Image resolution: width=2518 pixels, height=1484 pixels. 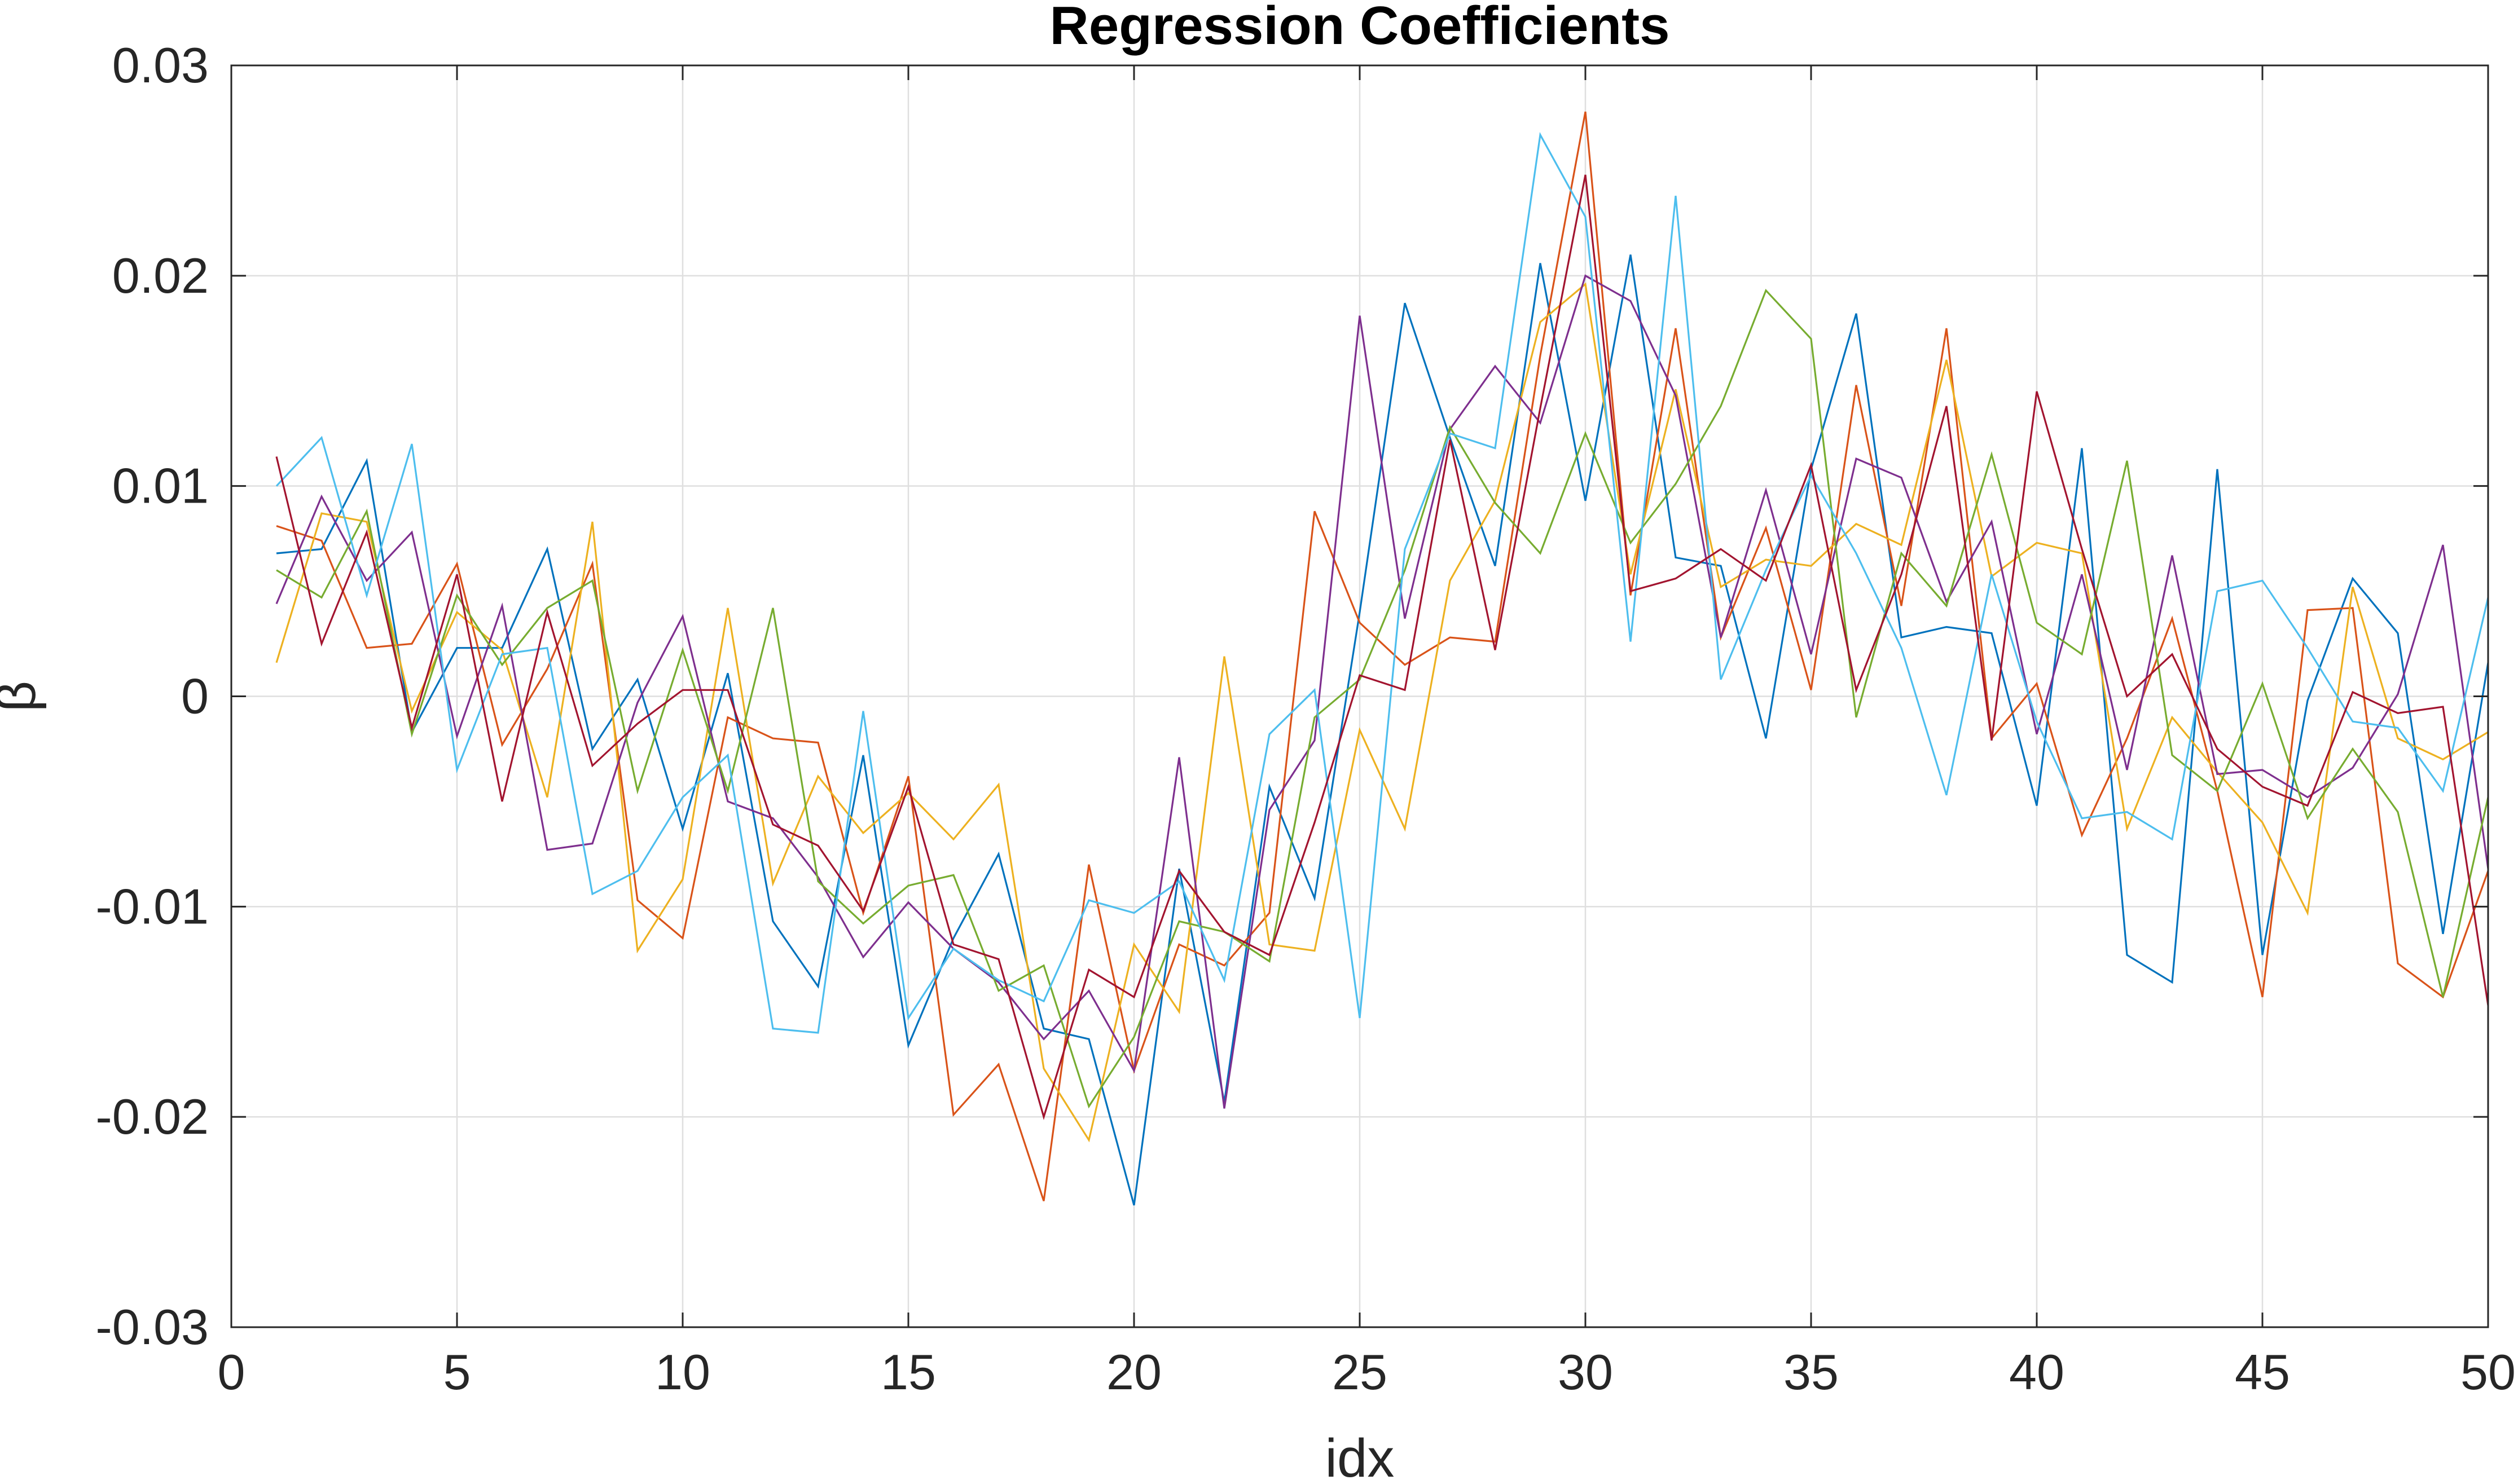 I want to click on y-tick-label: 0, so click(x=195, y=696).